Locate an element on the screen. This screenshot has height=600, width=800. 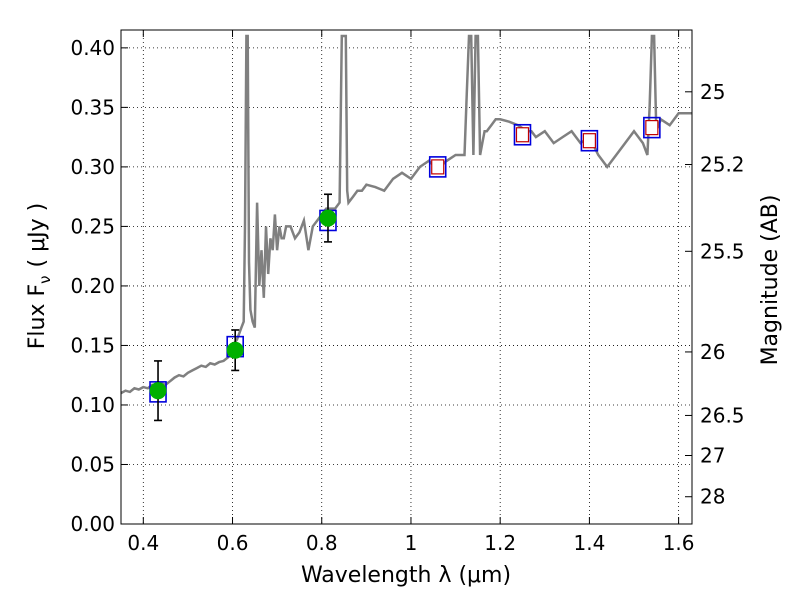
right-tick-label: 27 is located at coordinates (712, 456).